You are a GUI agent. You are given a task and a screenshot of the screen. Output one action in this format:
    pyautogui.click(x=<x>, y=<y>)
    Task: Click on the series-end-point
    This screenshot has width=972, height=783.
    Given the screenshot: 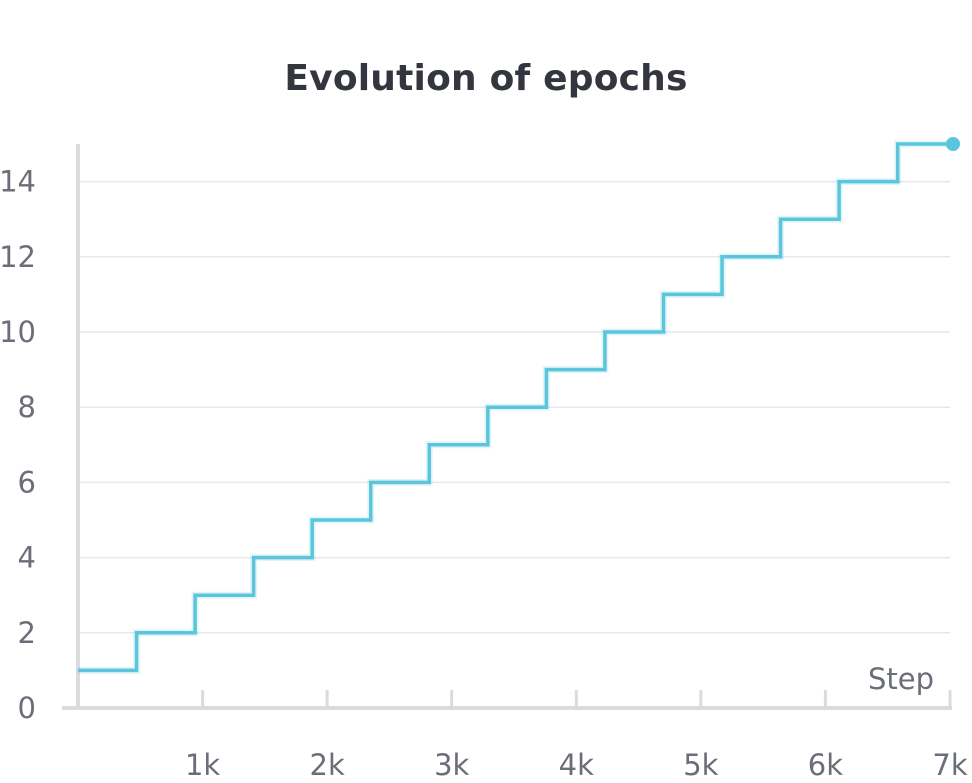 What is the action you would take?
    pyautogui.click(x=953, y=144)
    